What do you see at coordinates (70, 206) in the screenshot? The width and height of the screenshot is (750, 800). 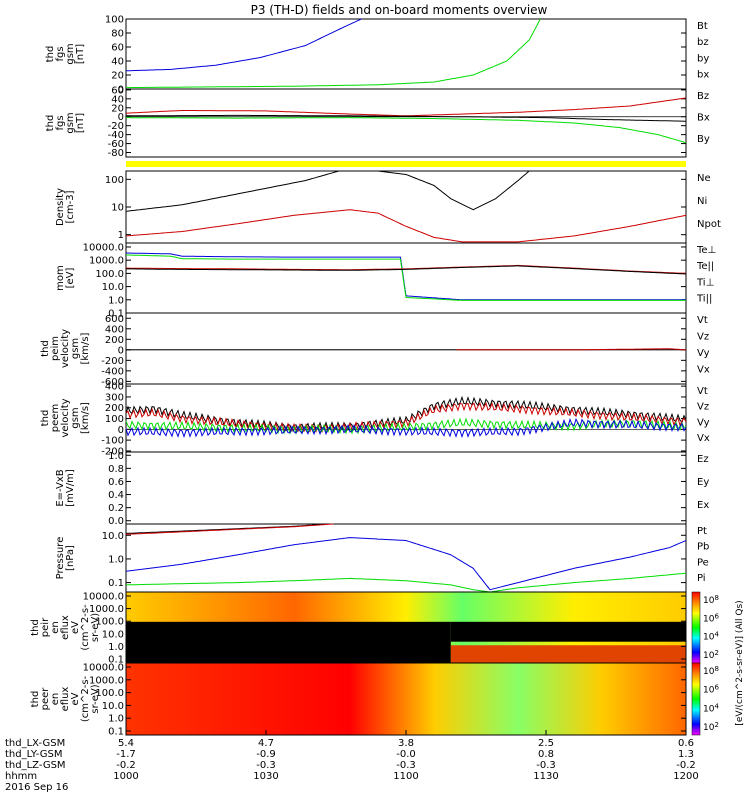 I see `y-axis-label: [cm-3]` at bounding box center [70, 206].